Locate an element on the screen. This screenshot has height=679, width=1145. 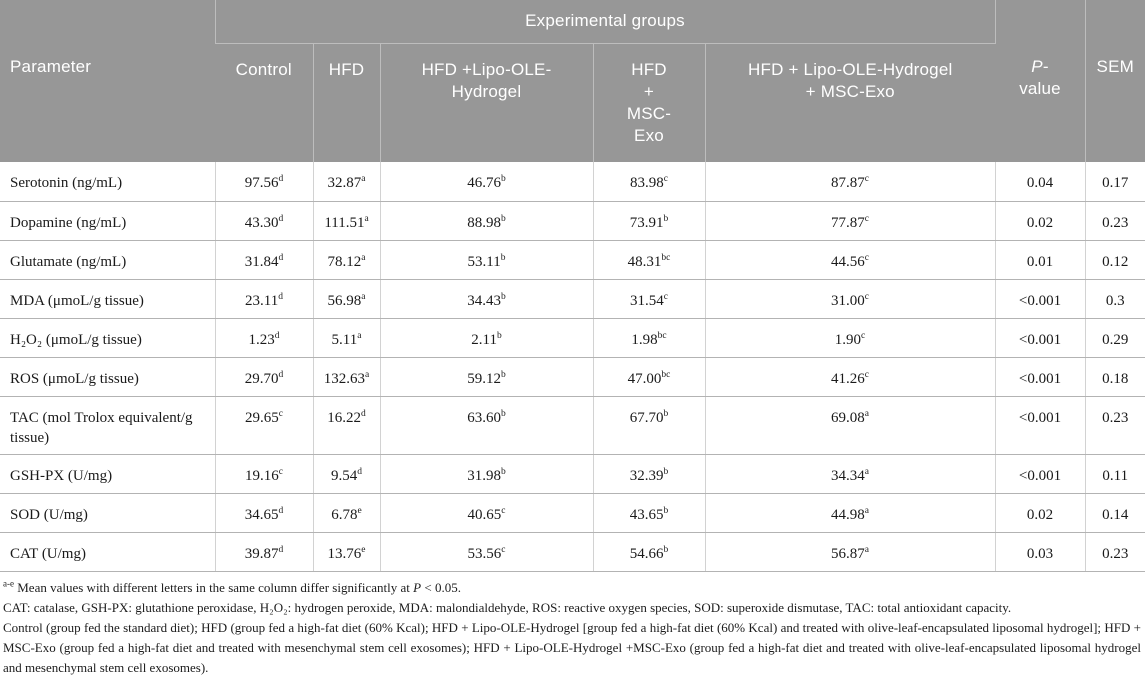
footnote-superscript-range: a-e is located at coordinates (8, 583).